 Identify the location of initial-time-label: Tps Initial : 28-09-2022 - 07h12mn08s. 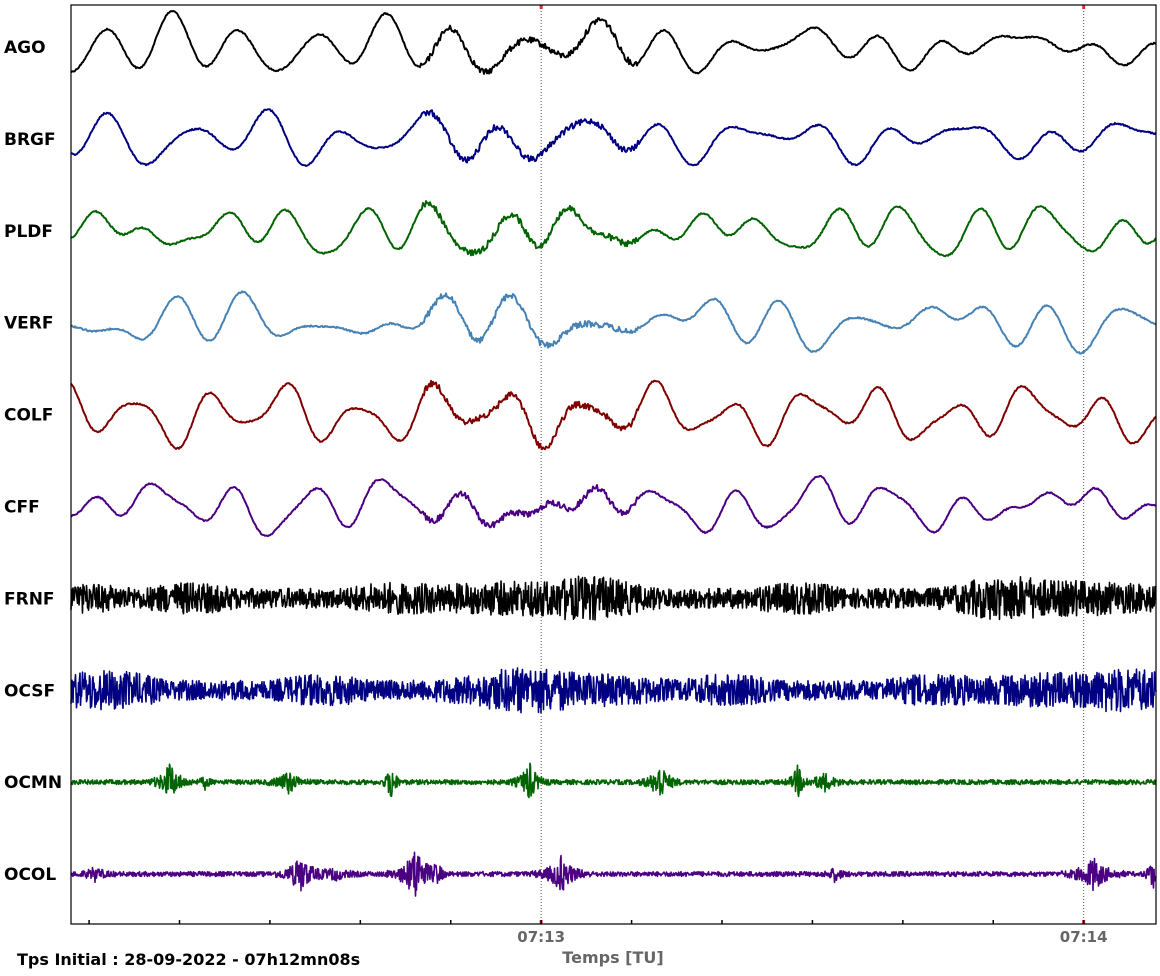
(189, 959).